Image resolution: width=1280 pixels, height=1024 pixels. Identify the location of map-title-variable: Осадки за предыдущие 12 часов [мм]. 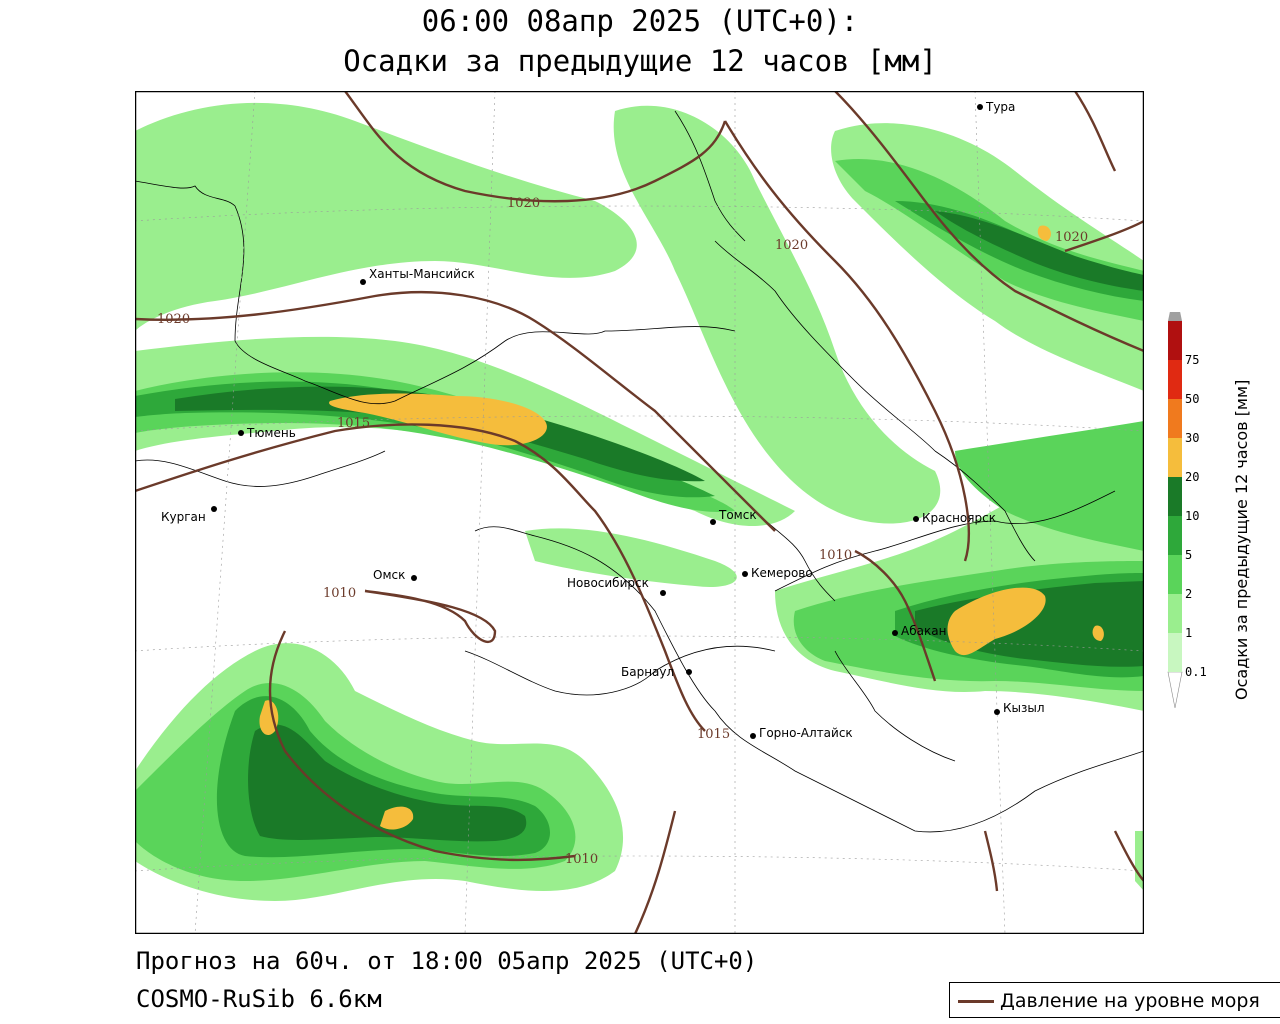
(640, 61).